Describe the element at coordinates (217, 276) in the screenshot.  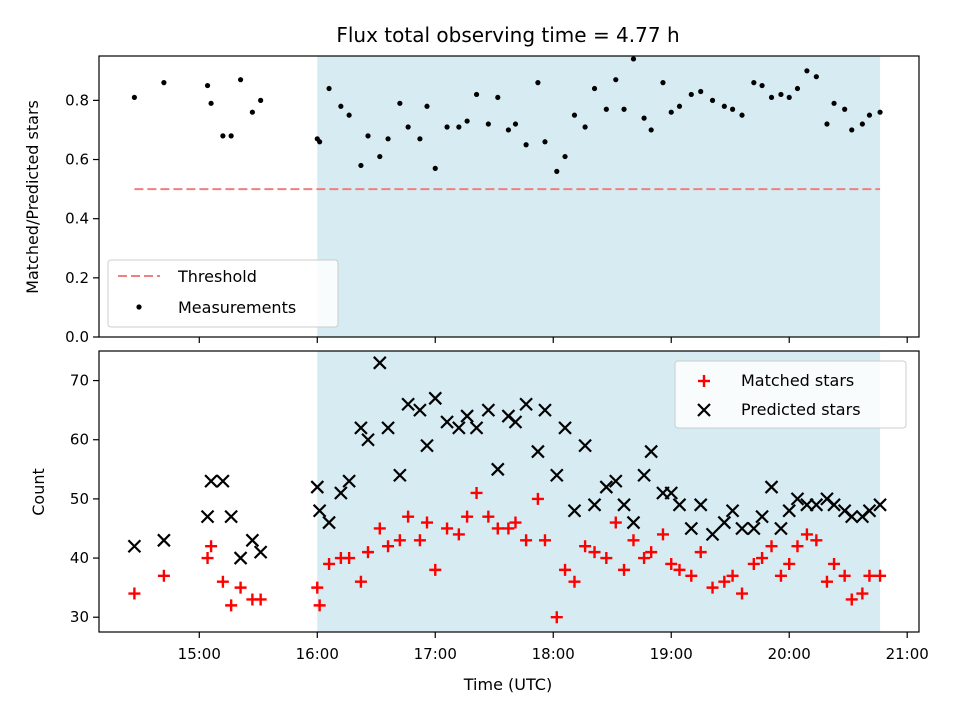
I see `legend-threshold-label: Threshold` at that location.